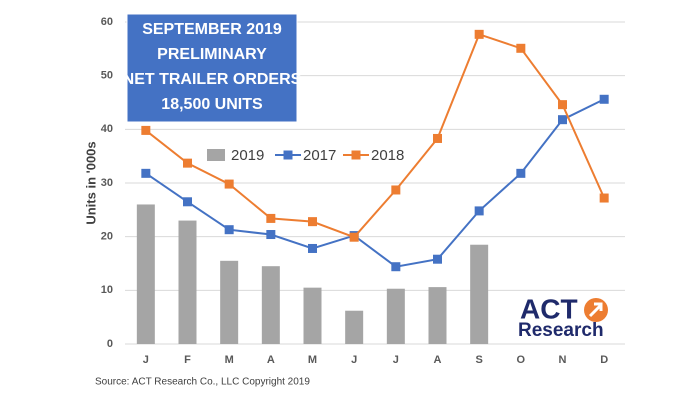 Image resolution: width=700 pixels, height=400 pixels. I want to click on x-tick-label: N, so click(563, 360).